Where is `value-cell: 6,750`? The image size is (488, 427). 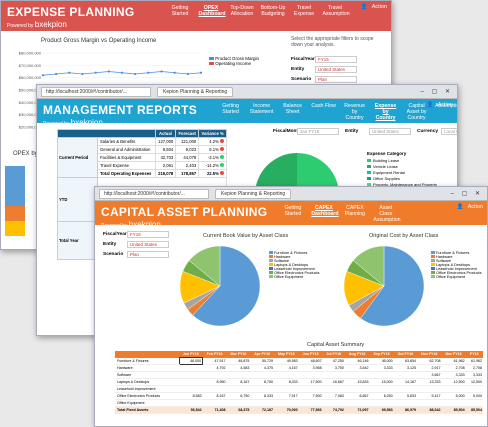
value-cell: 6,750 is located at coordinates (238, 396).